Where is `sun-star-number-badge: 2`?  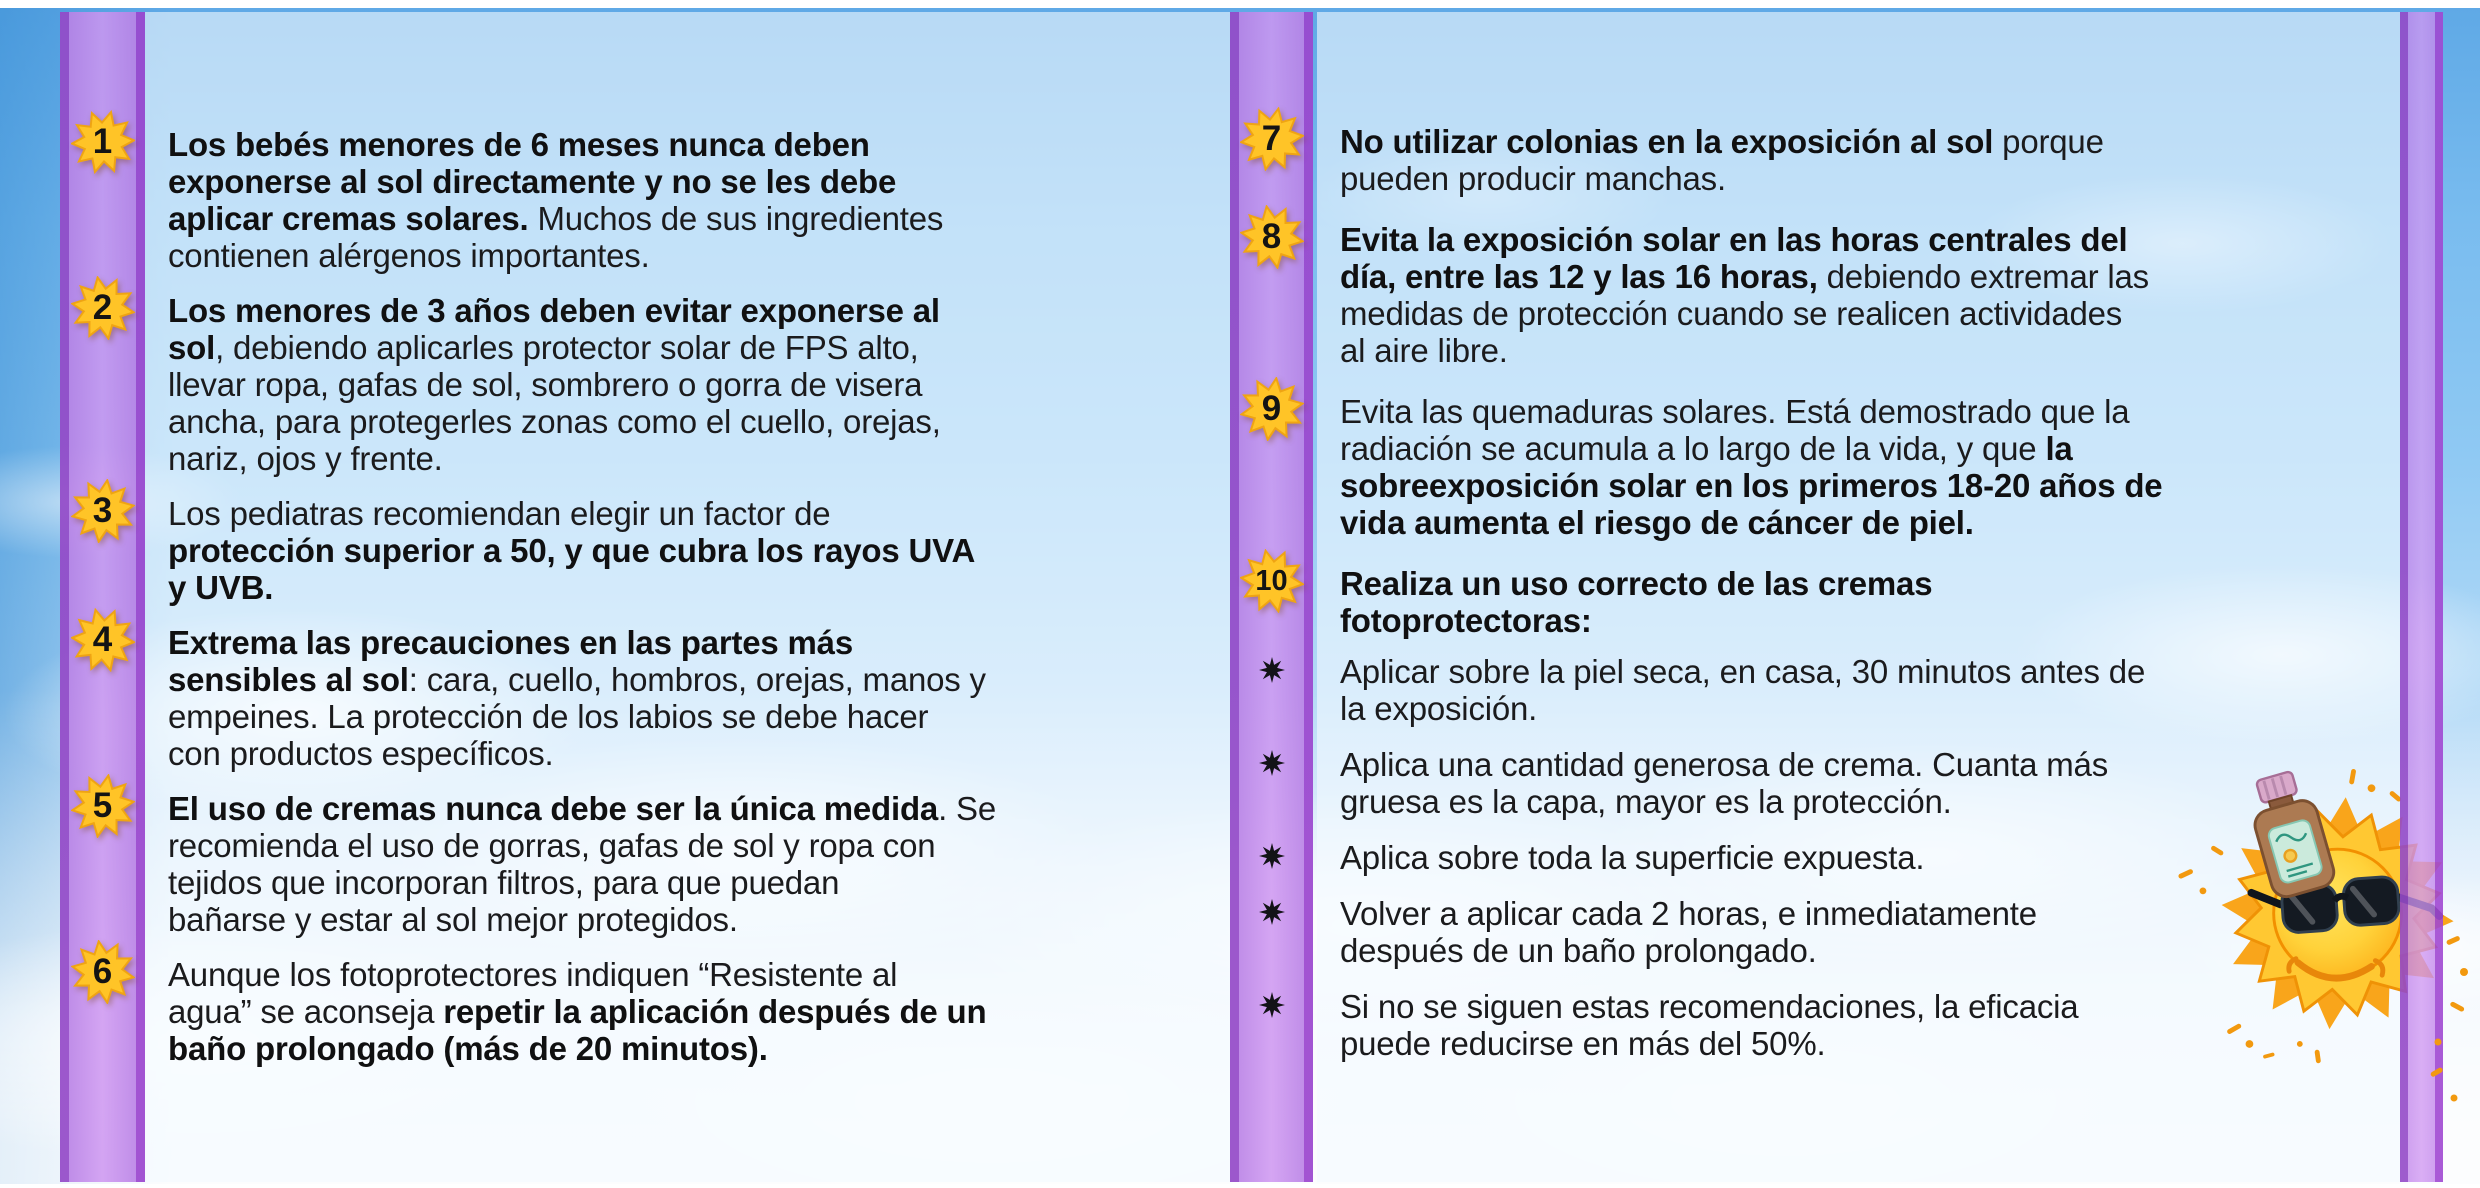 sun-star-number-badge: 2 is located at coordinates (102, 308).